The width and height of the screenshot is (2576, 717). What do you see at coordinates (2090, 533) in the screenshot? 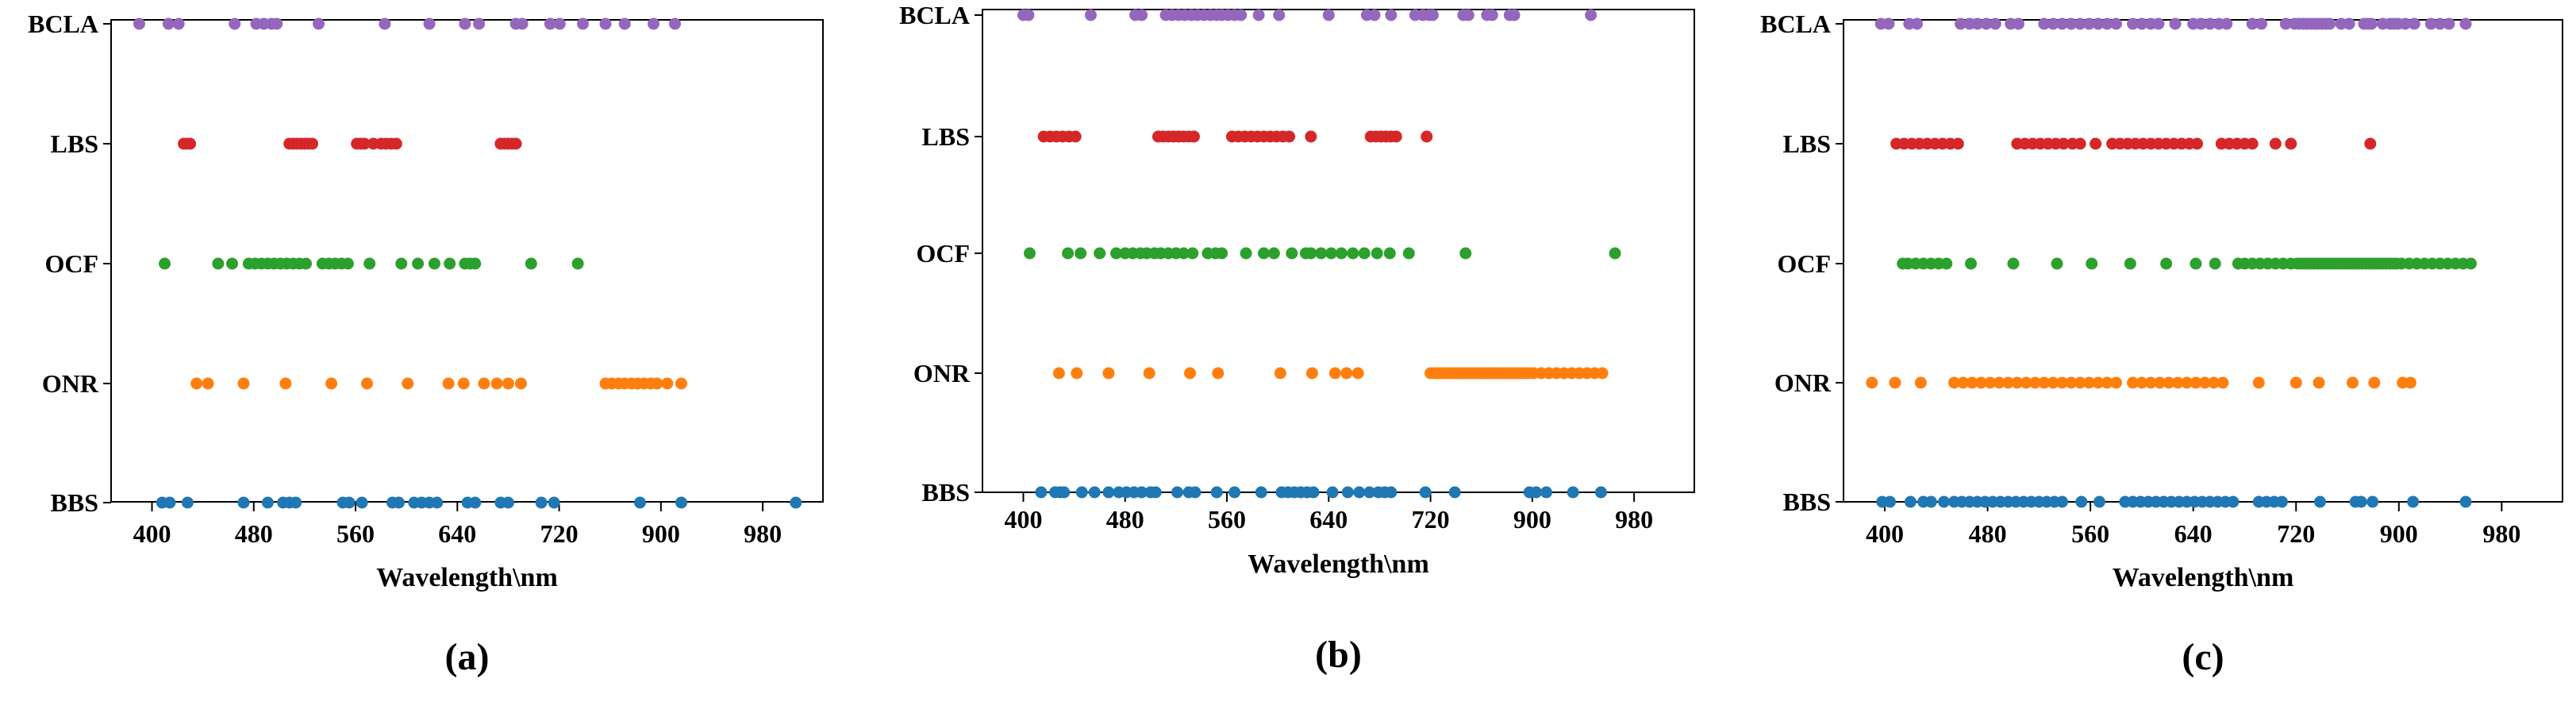
I see `x-tick-label-560: 560` at bounding box center [2090, 533].